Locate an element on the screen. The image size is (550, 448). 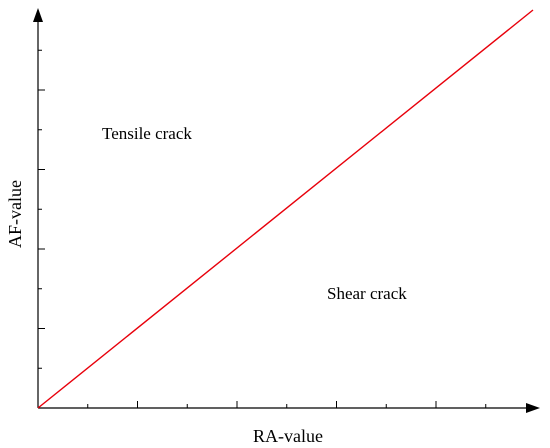
y-axis-title: AF-value is located at coordinates (15, 214).